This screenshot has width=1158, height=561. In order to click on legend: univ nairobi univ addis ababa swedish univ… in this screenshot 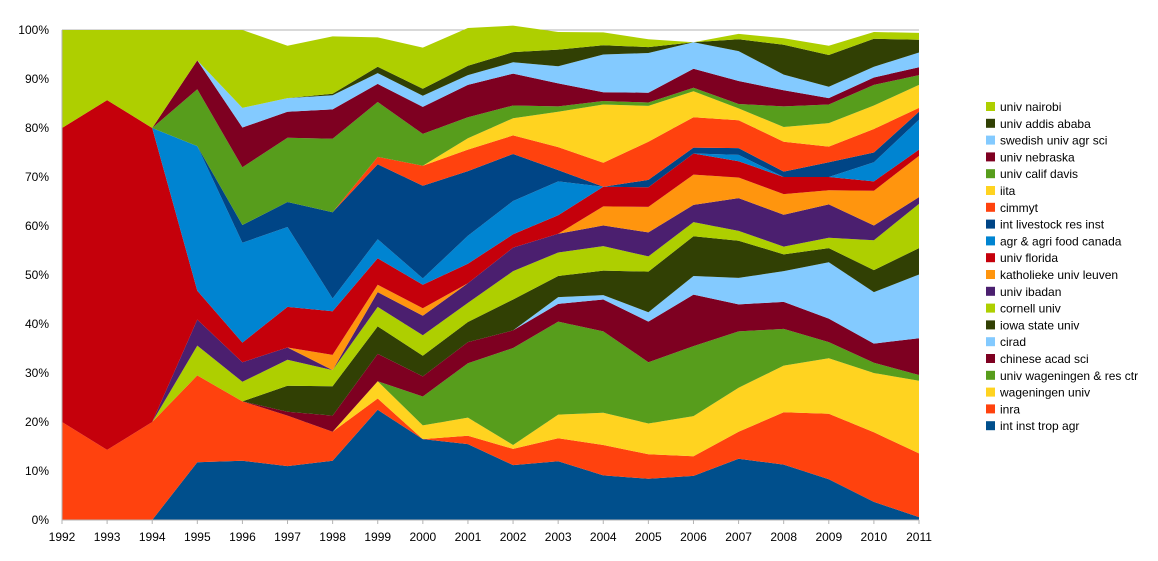, I will do `click(1062, 266)`.